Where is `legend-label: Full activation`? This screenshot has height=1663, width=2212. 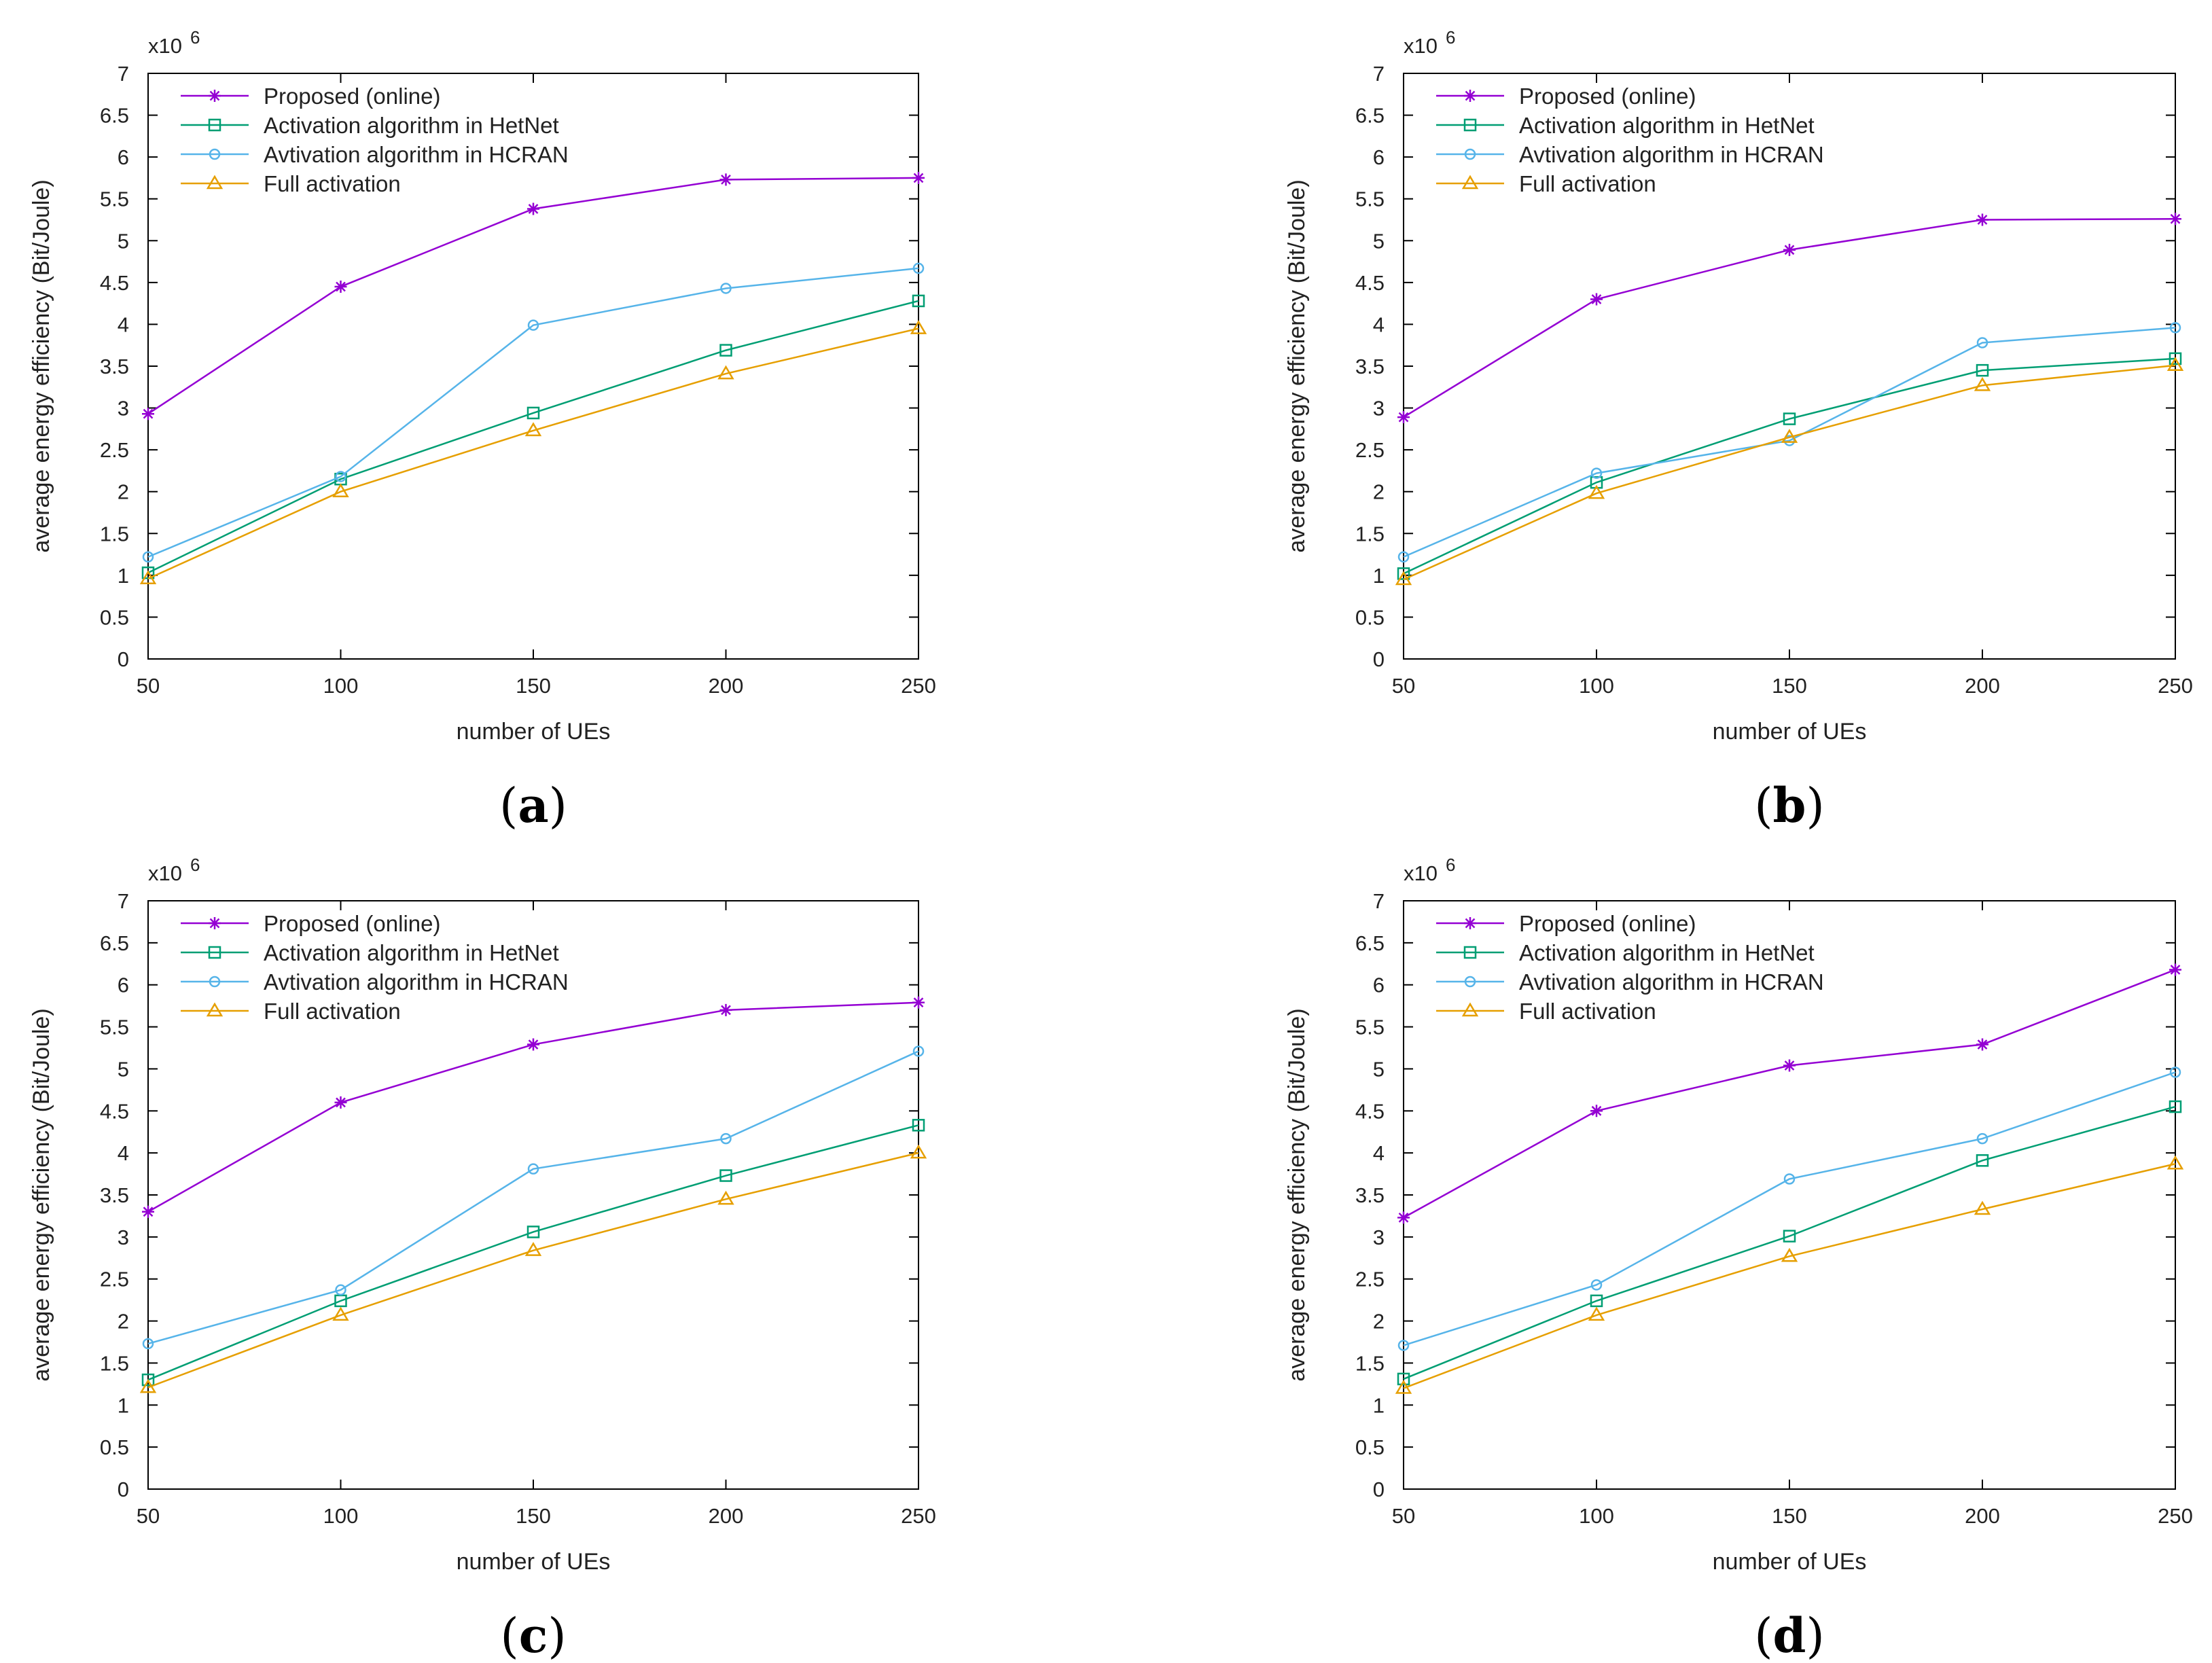
legend-label: Full activation is located at coordinates (1587, 183).